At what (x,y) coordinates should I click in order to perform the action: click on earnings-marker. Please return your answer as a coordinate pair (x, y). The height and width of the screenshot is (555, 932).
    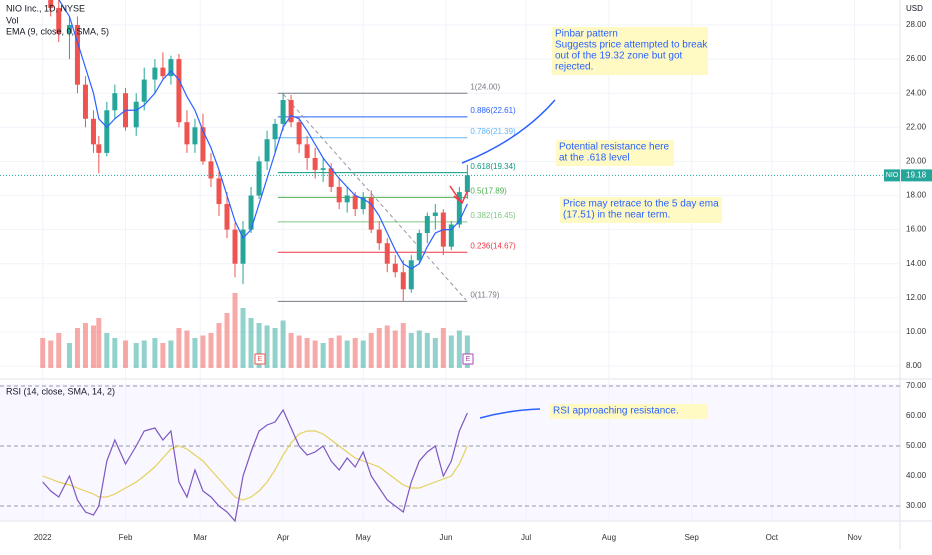
    Looking at the image, I should click on (260, 359).